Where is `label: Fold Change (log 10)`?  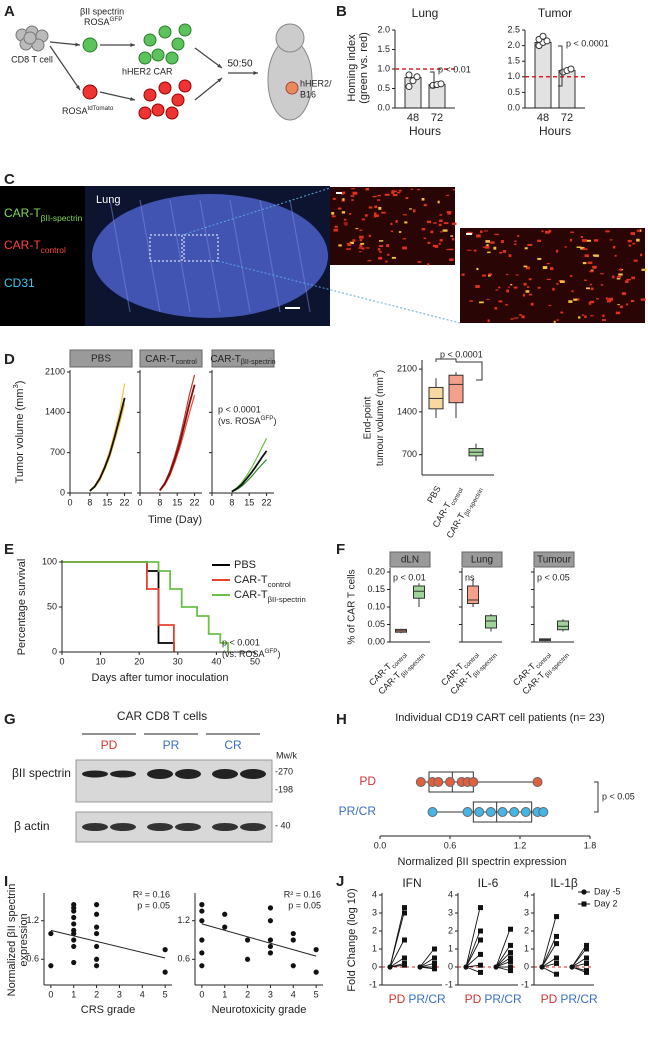
label: Fold Change (log 10) is located at coordinates (352, 939).